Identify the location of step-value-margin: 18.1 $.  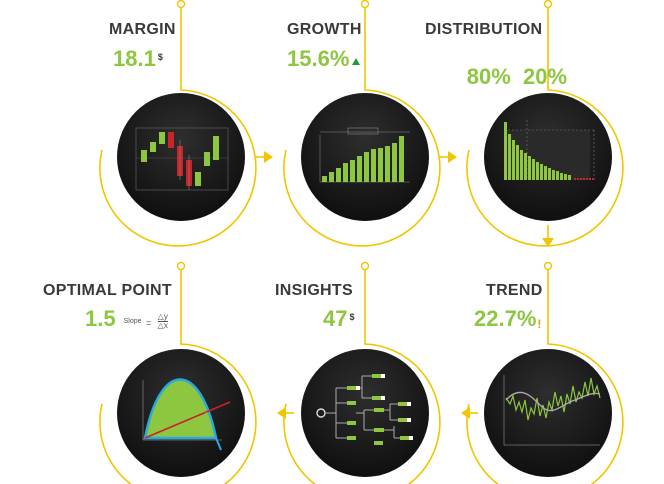
(138, 59).